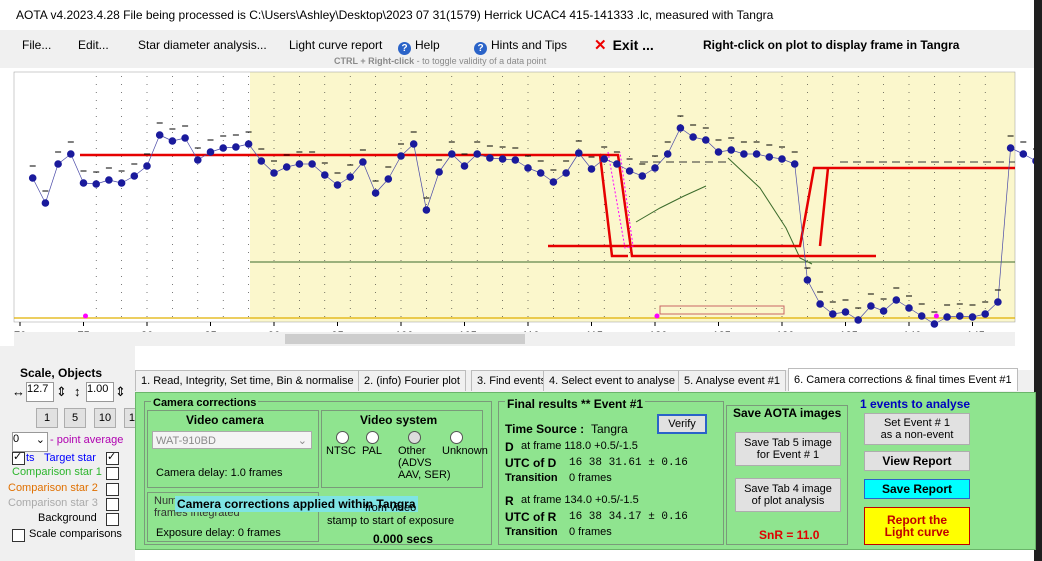 Image resolution: width=1042 pixels, height=561 pixels. Describe the element at coordinates (120, 391) in the screenshot. I see `spin-icon-2: ⇕` at that location.